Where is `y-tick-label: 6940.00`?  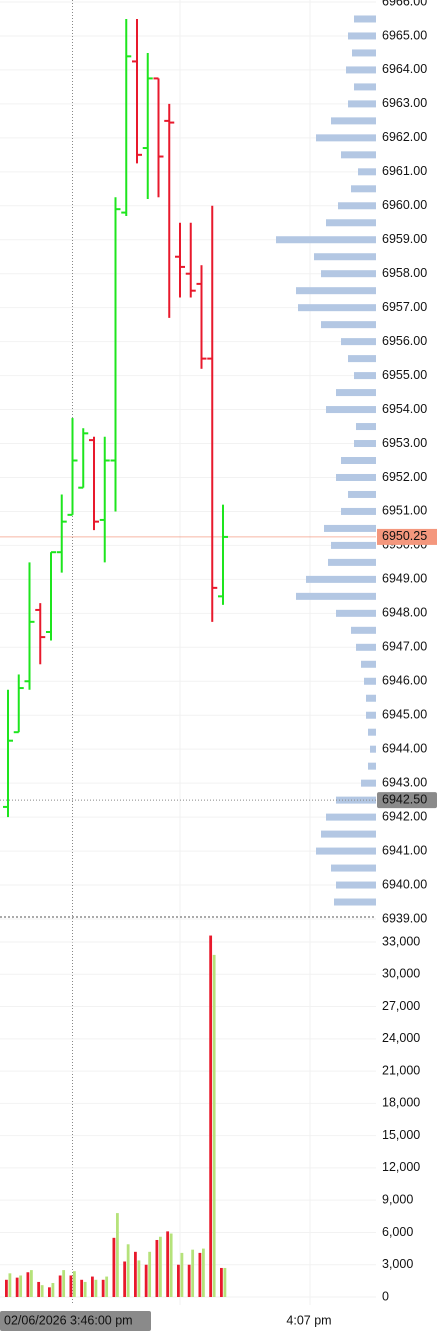
y-tick-label: 6940.00 is located at coordinates (404, 884).